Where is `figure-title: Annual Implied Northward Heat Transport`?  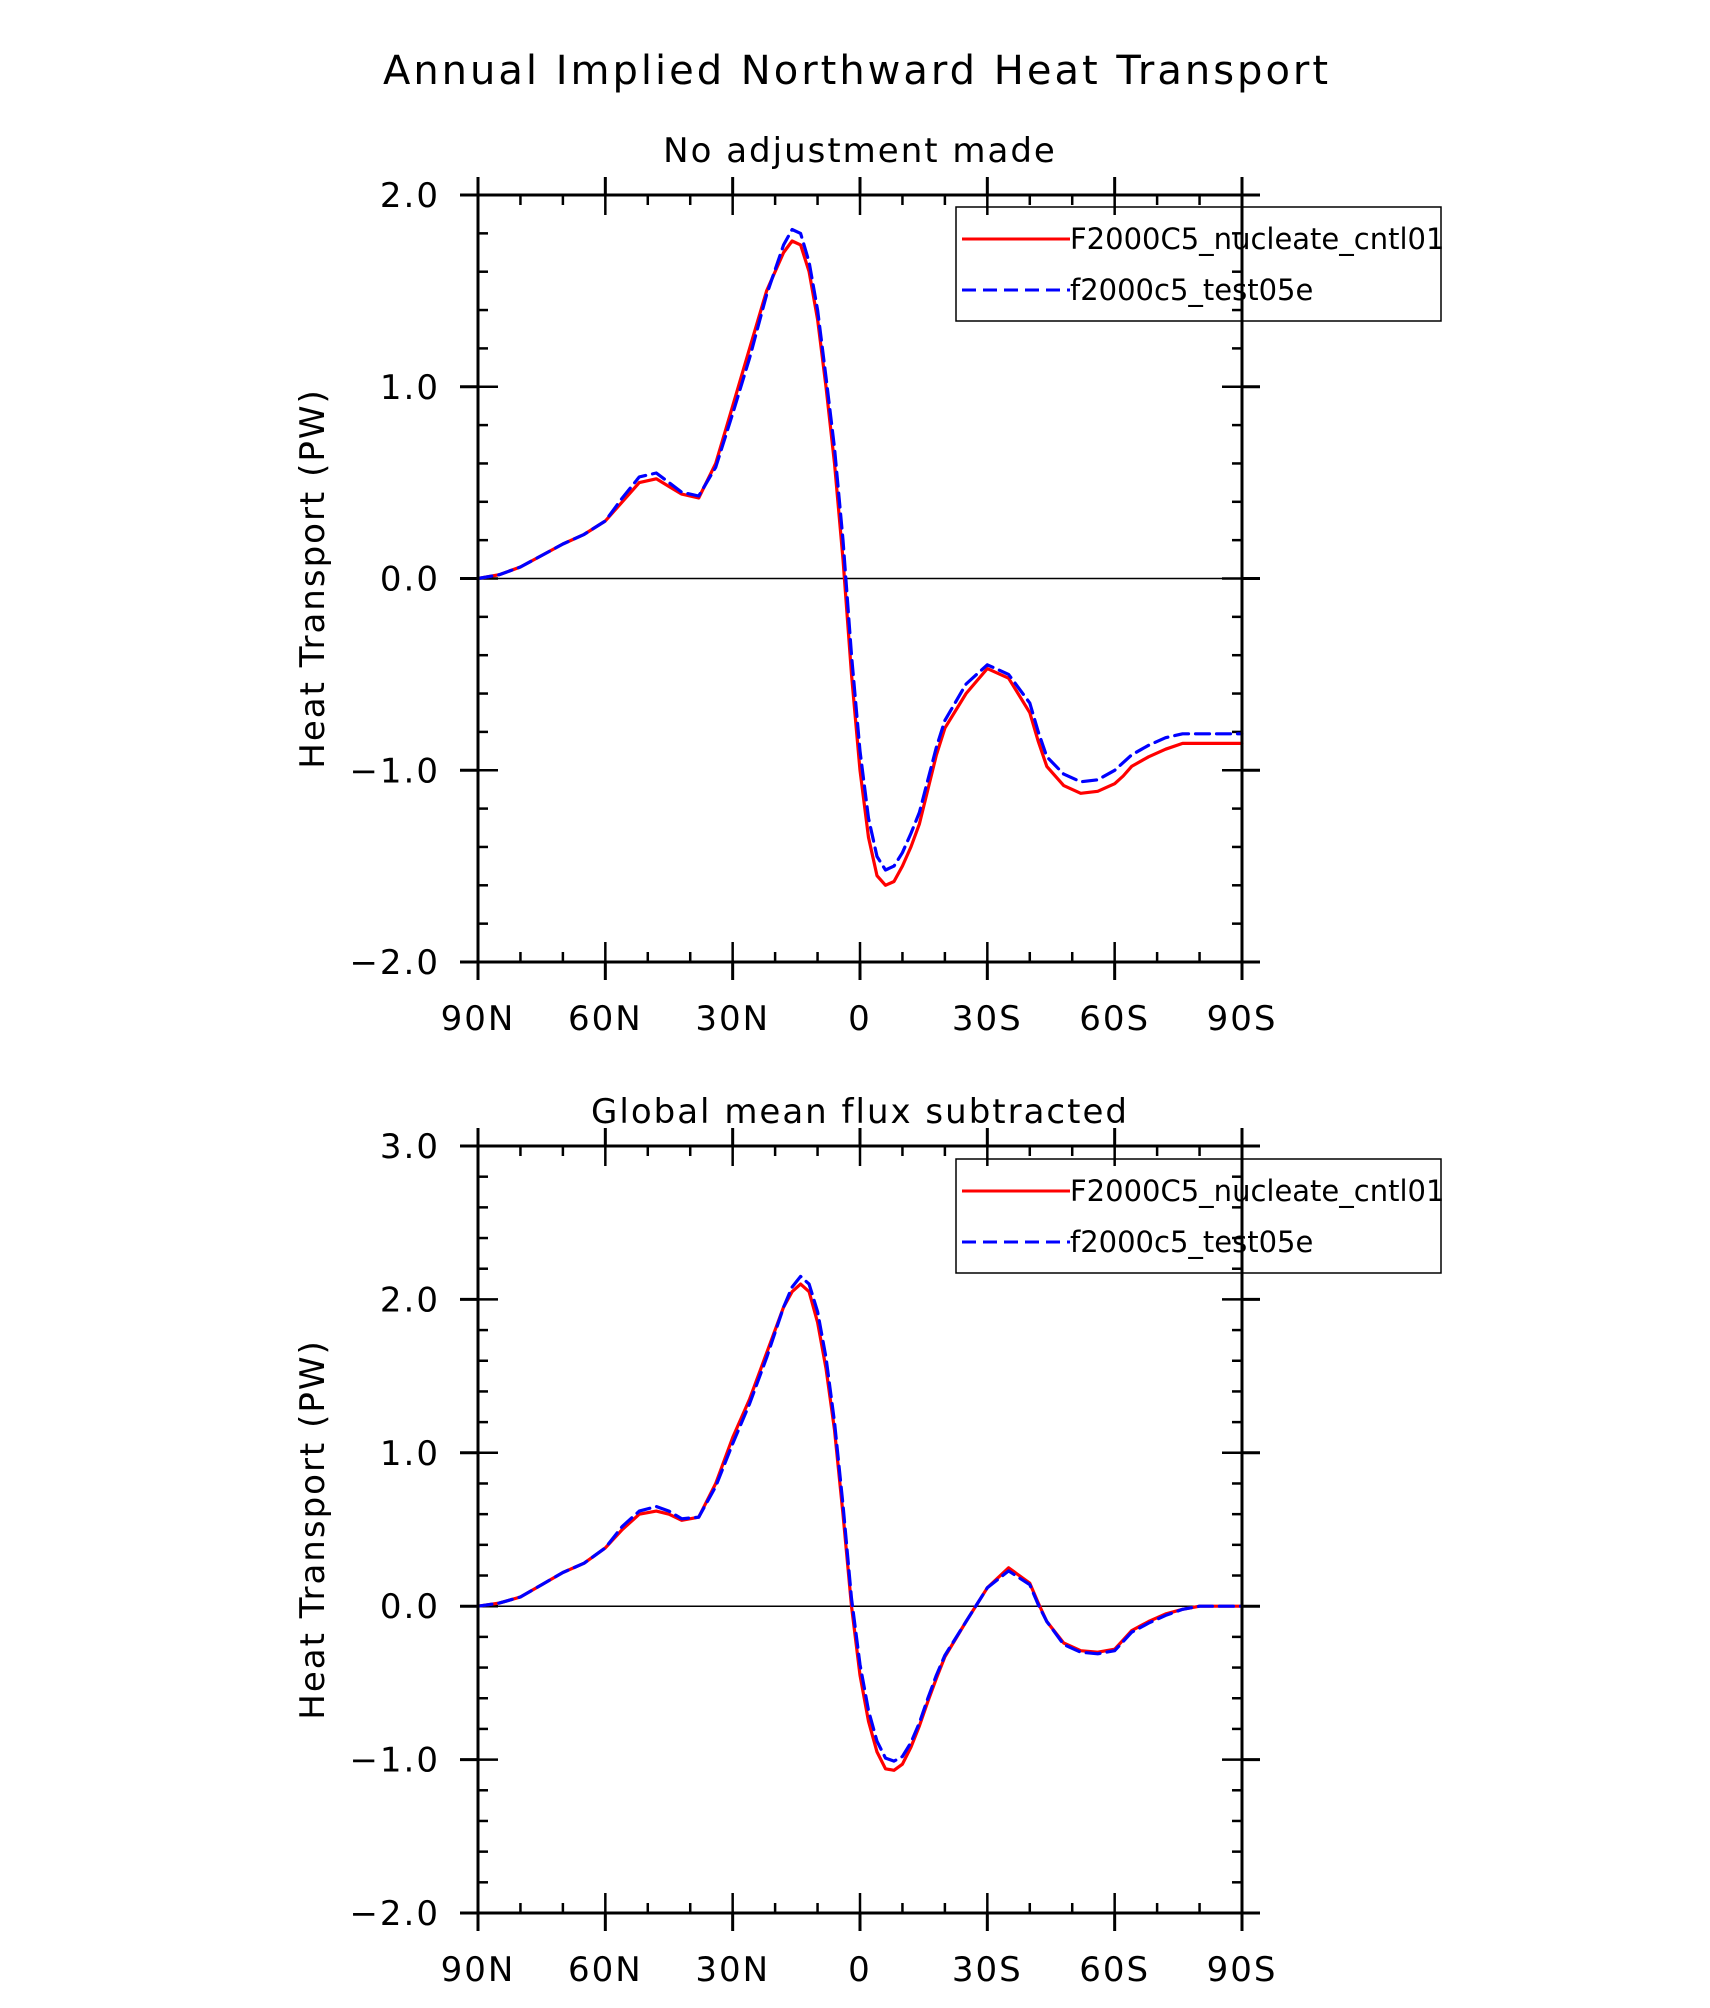 figure-title: Annual Implied Northward Heat Transport is located at coordinates (857, 71).